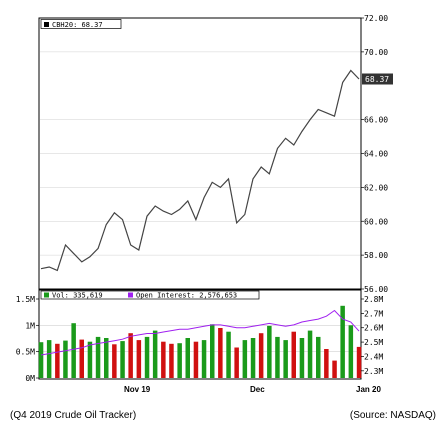  I want to click on price-legend-label: CBH20: 68.37, so click(77, 25).